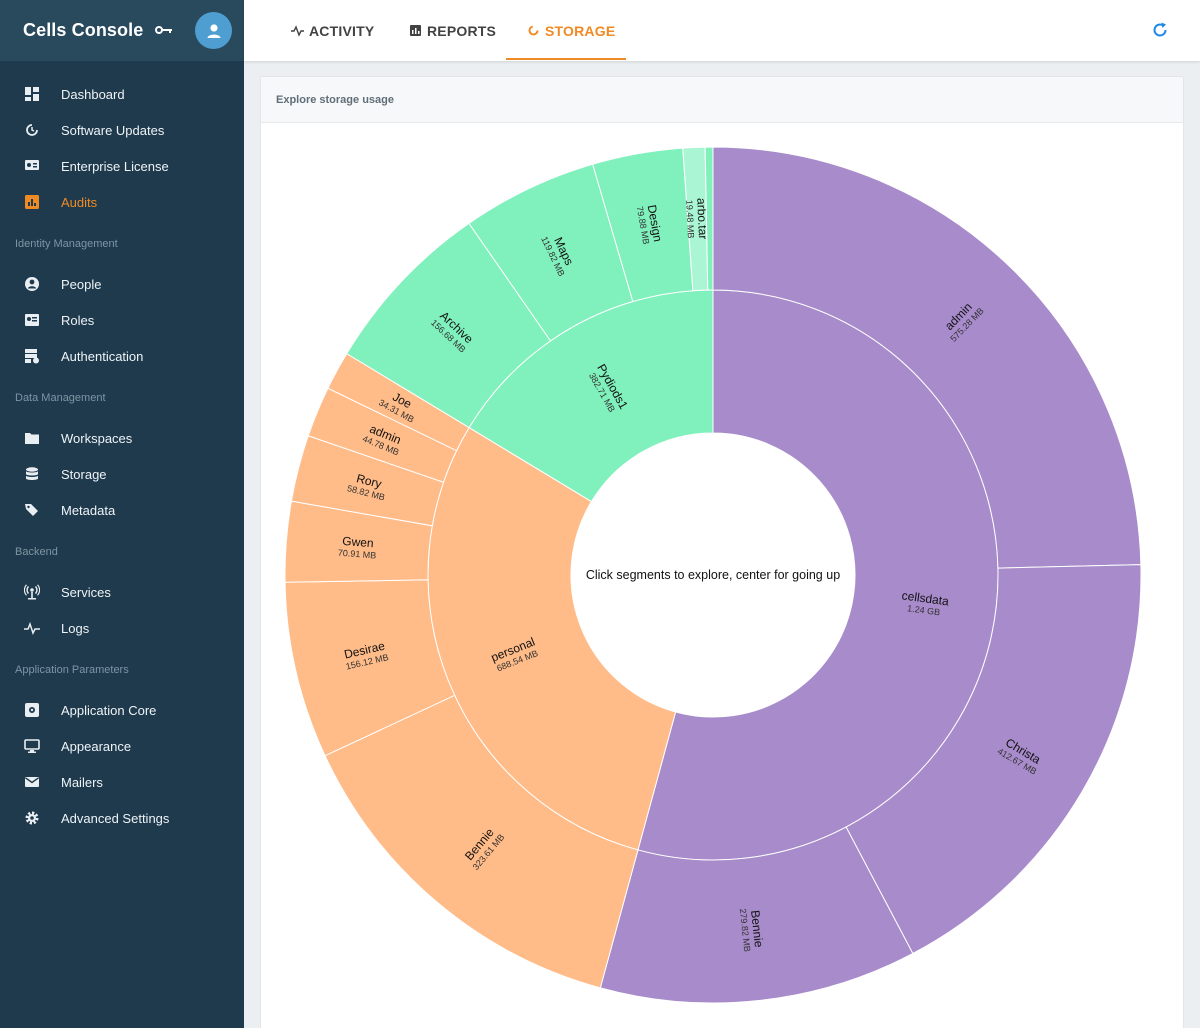 This screenshot has width=1200, height=1028. I want to click on sidebar-item-label: Audits, so click(79, 202).